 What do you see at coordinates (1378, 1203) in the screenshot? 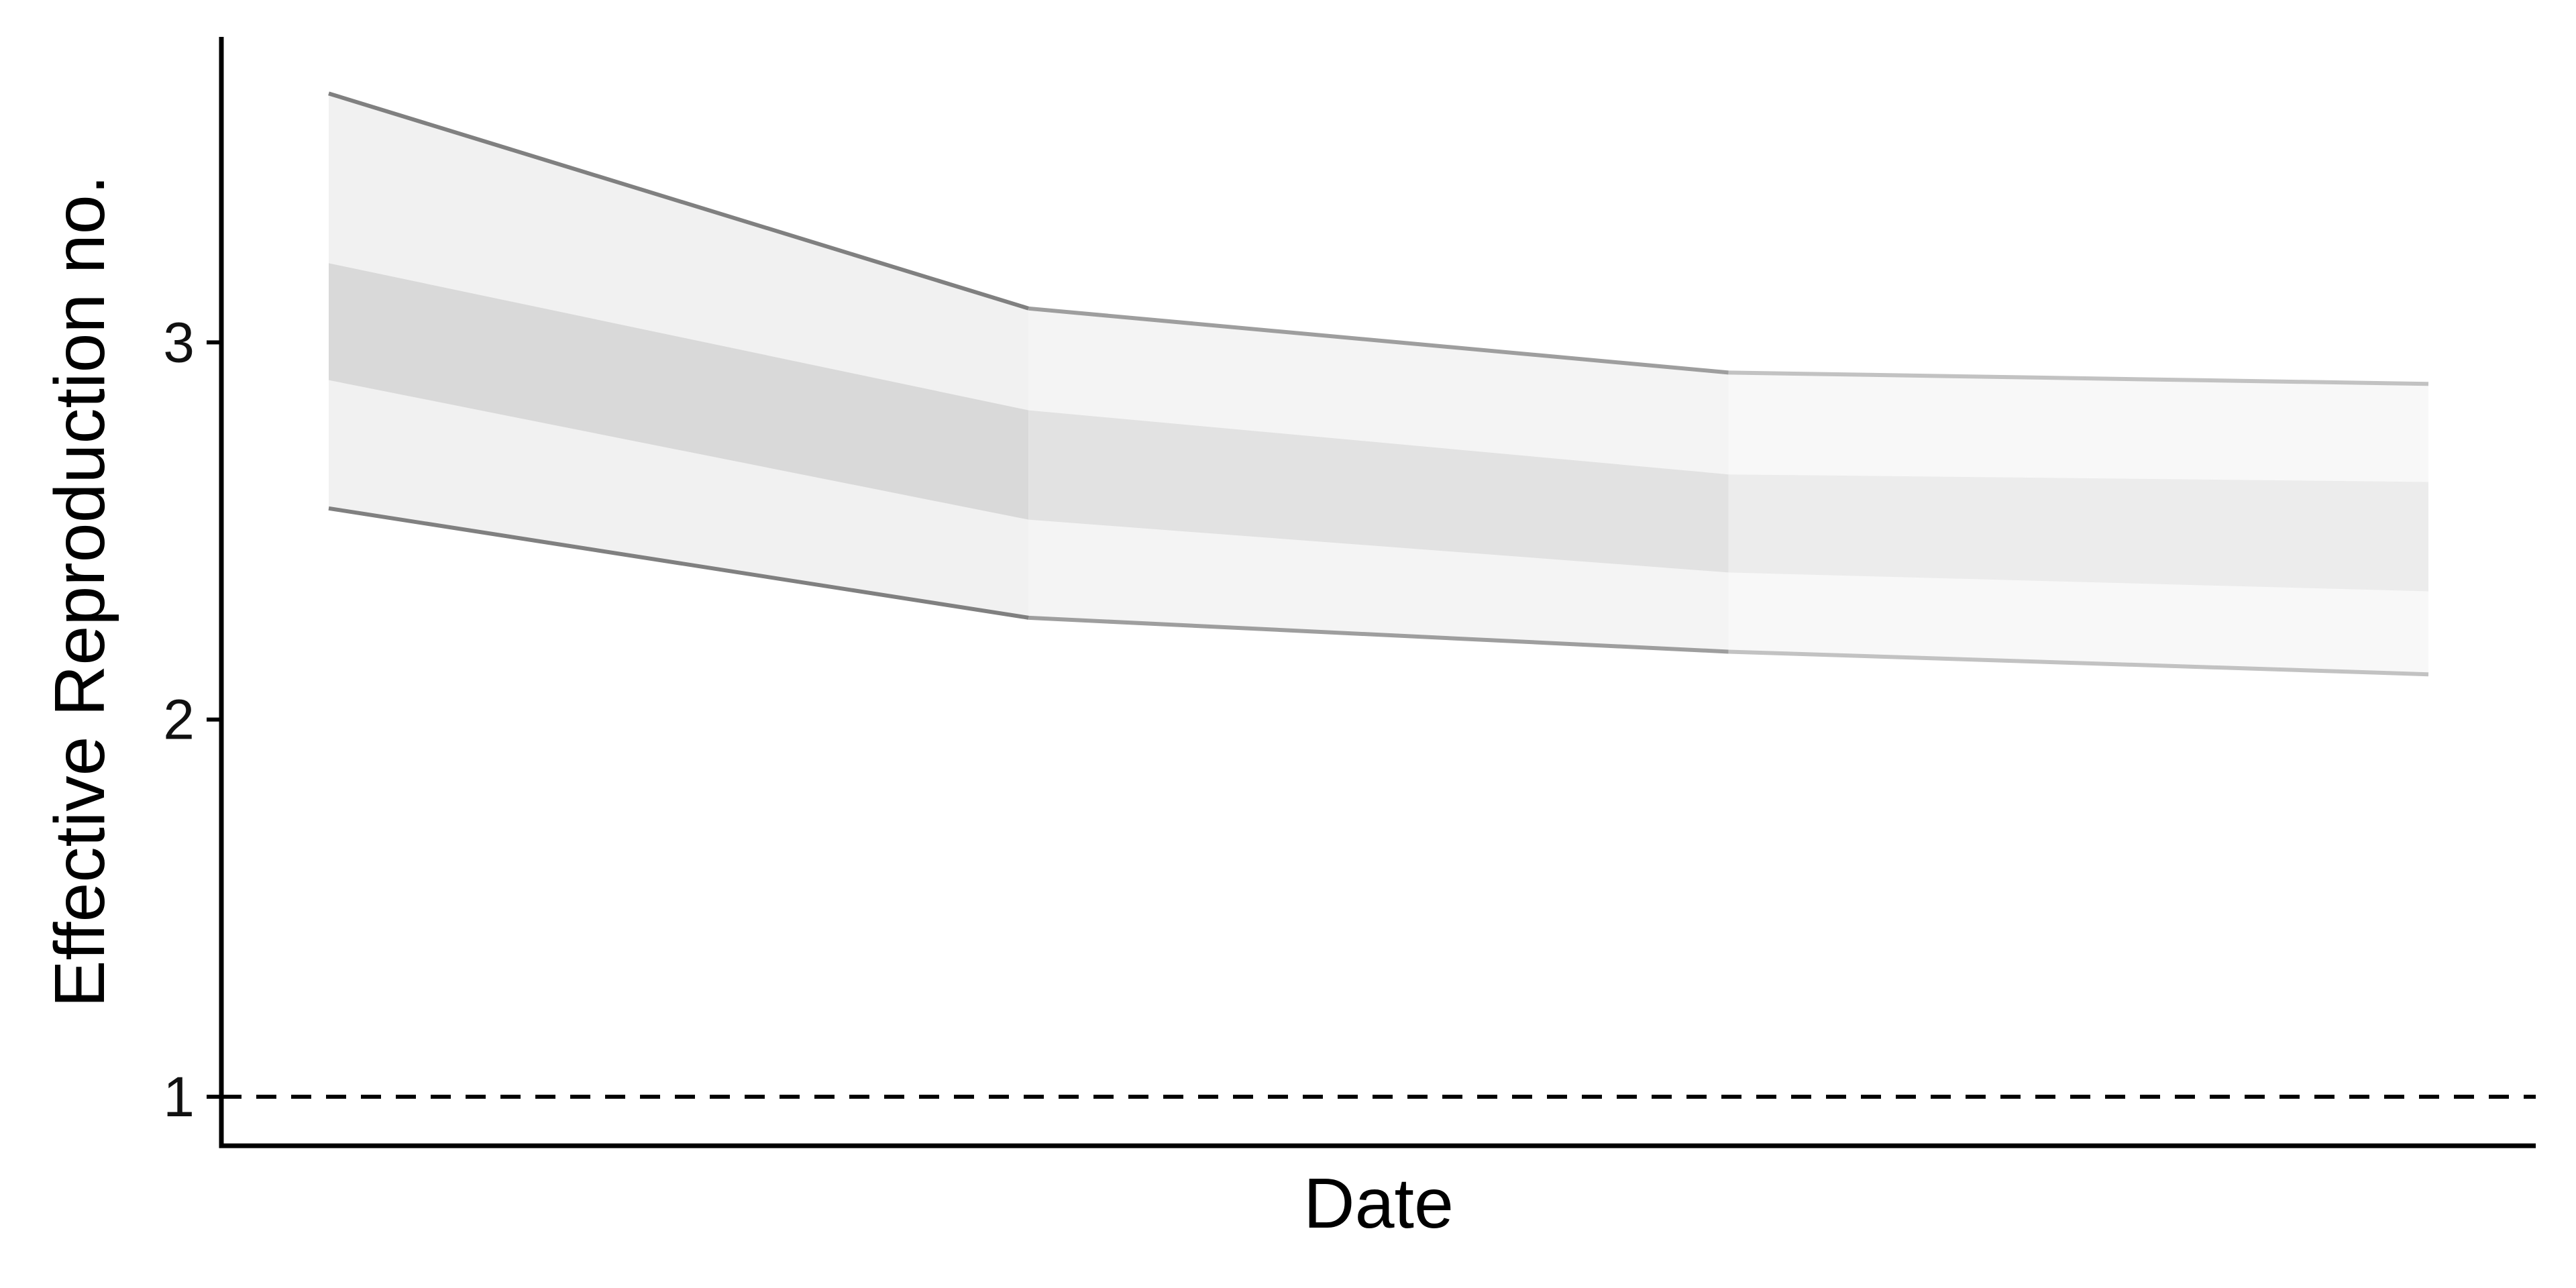
I see `x-axis-label: Date` at bounding box center [1378, 1203].